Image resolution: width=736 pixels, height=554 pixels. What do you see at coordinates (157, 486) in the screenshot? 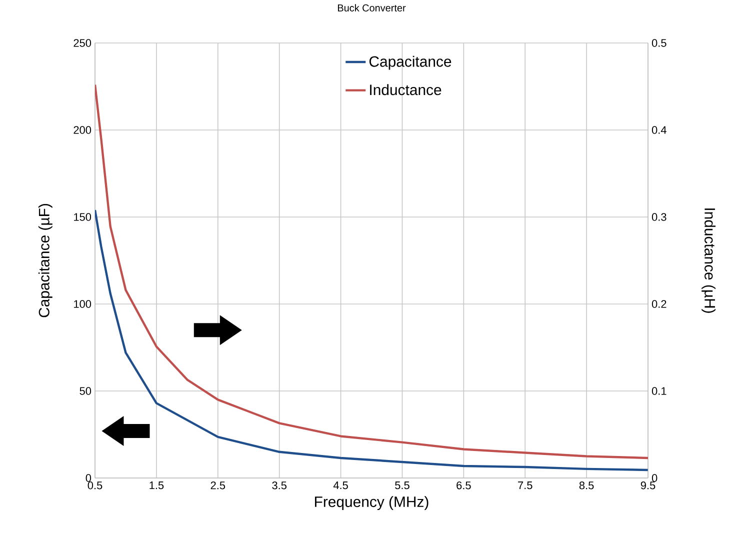
I see `x-tick-label: 1.5` at bounding box center [157, 486].